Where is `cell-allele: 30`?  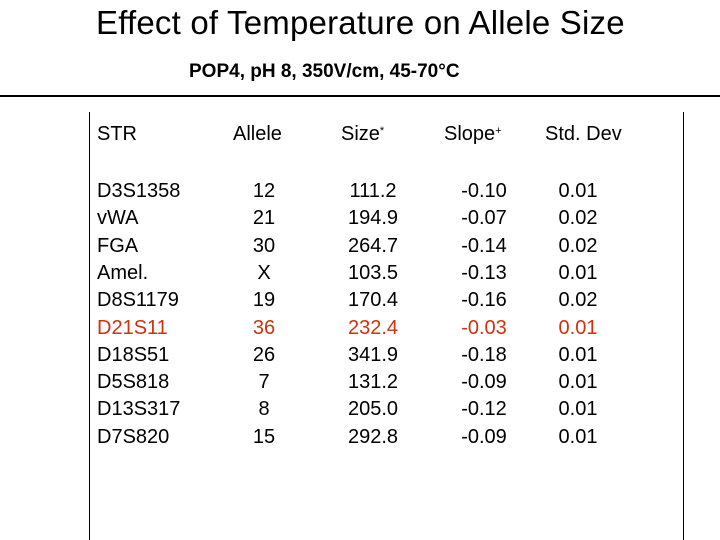 cell-allele: 30 is located at coordinates (264, 246).